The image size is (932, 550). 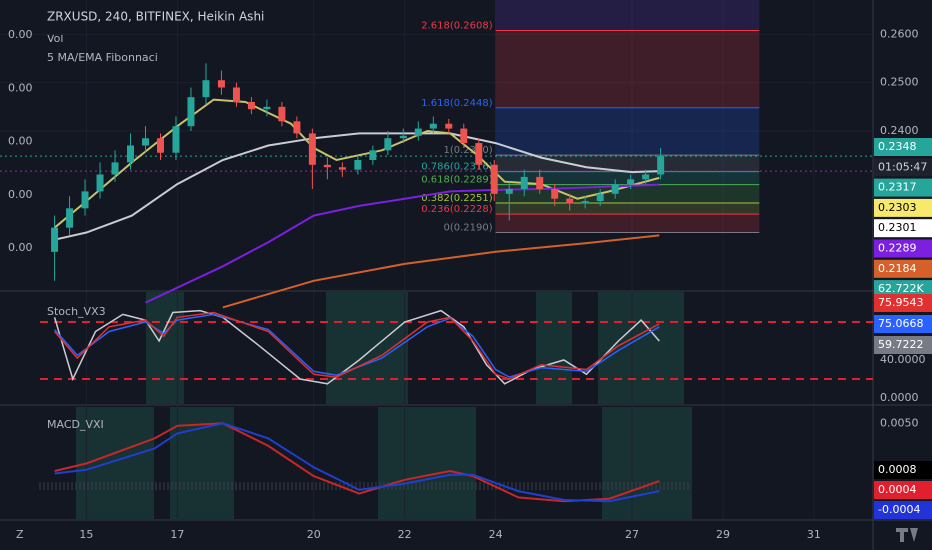 I want to click on corner-label: Z, so click(x=20, y=534).